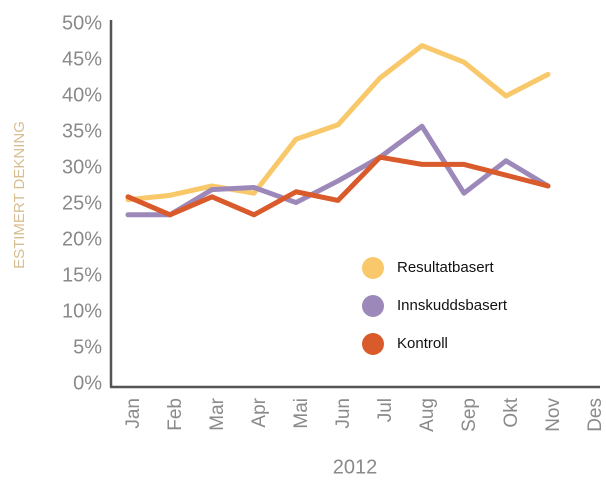  I want to click on y-tick-label: 0%, so click(87, 383).